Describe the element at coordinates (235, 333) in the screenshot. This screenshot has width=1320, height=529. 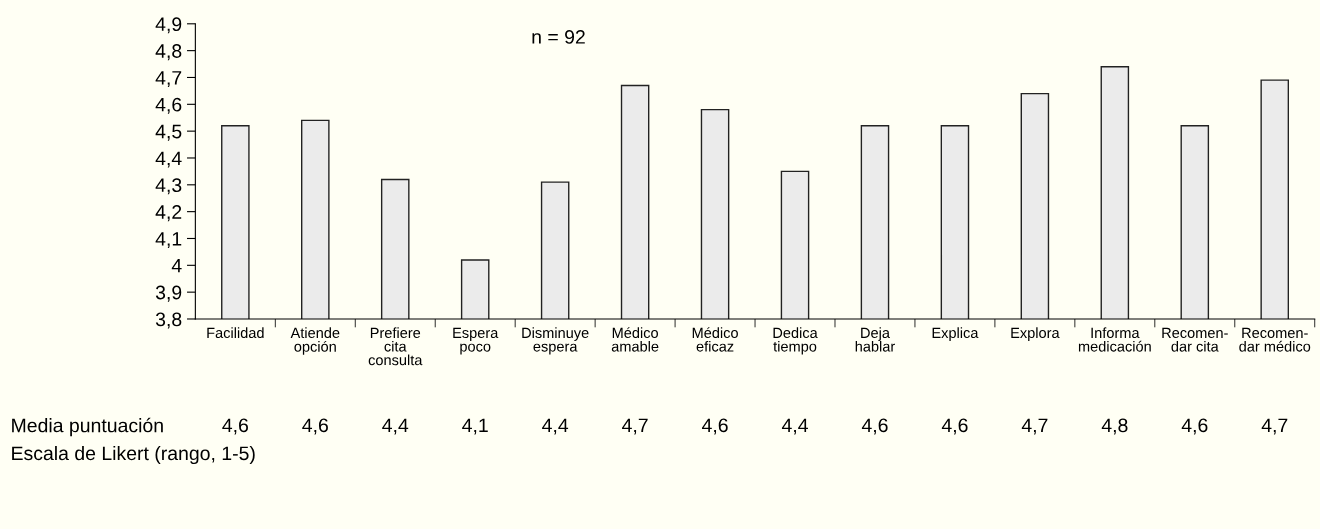
I see `x-tick-label: Facilidad` at that location.